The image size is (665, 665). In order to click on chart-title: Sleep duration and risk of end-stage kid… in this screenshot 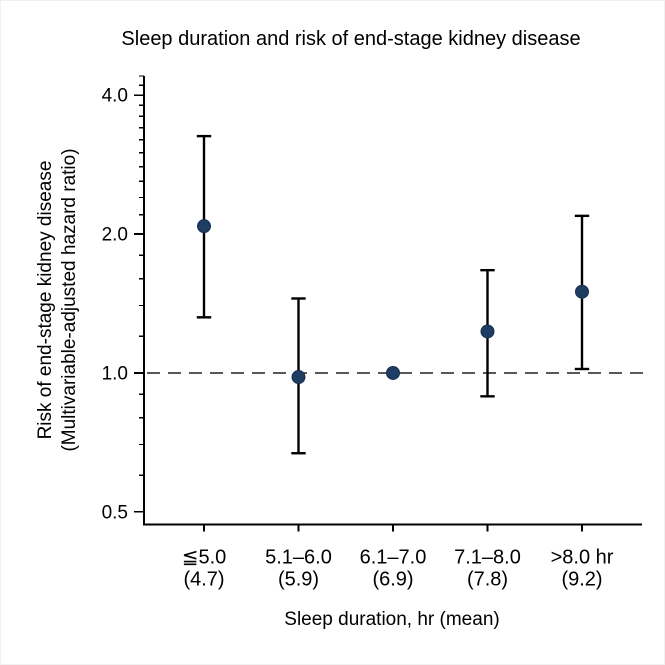, I will do `click(351, 39)`.